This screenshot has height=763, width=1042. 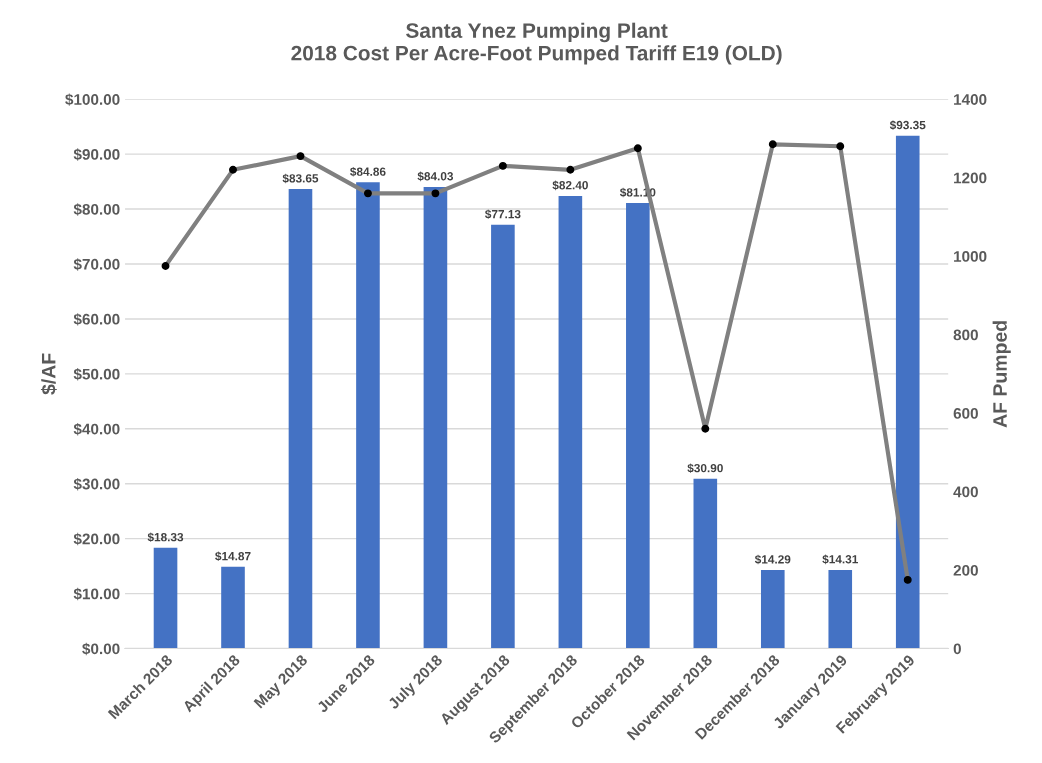 I want to click on y-tick-label: $30.00, so click(x=96, y=484).